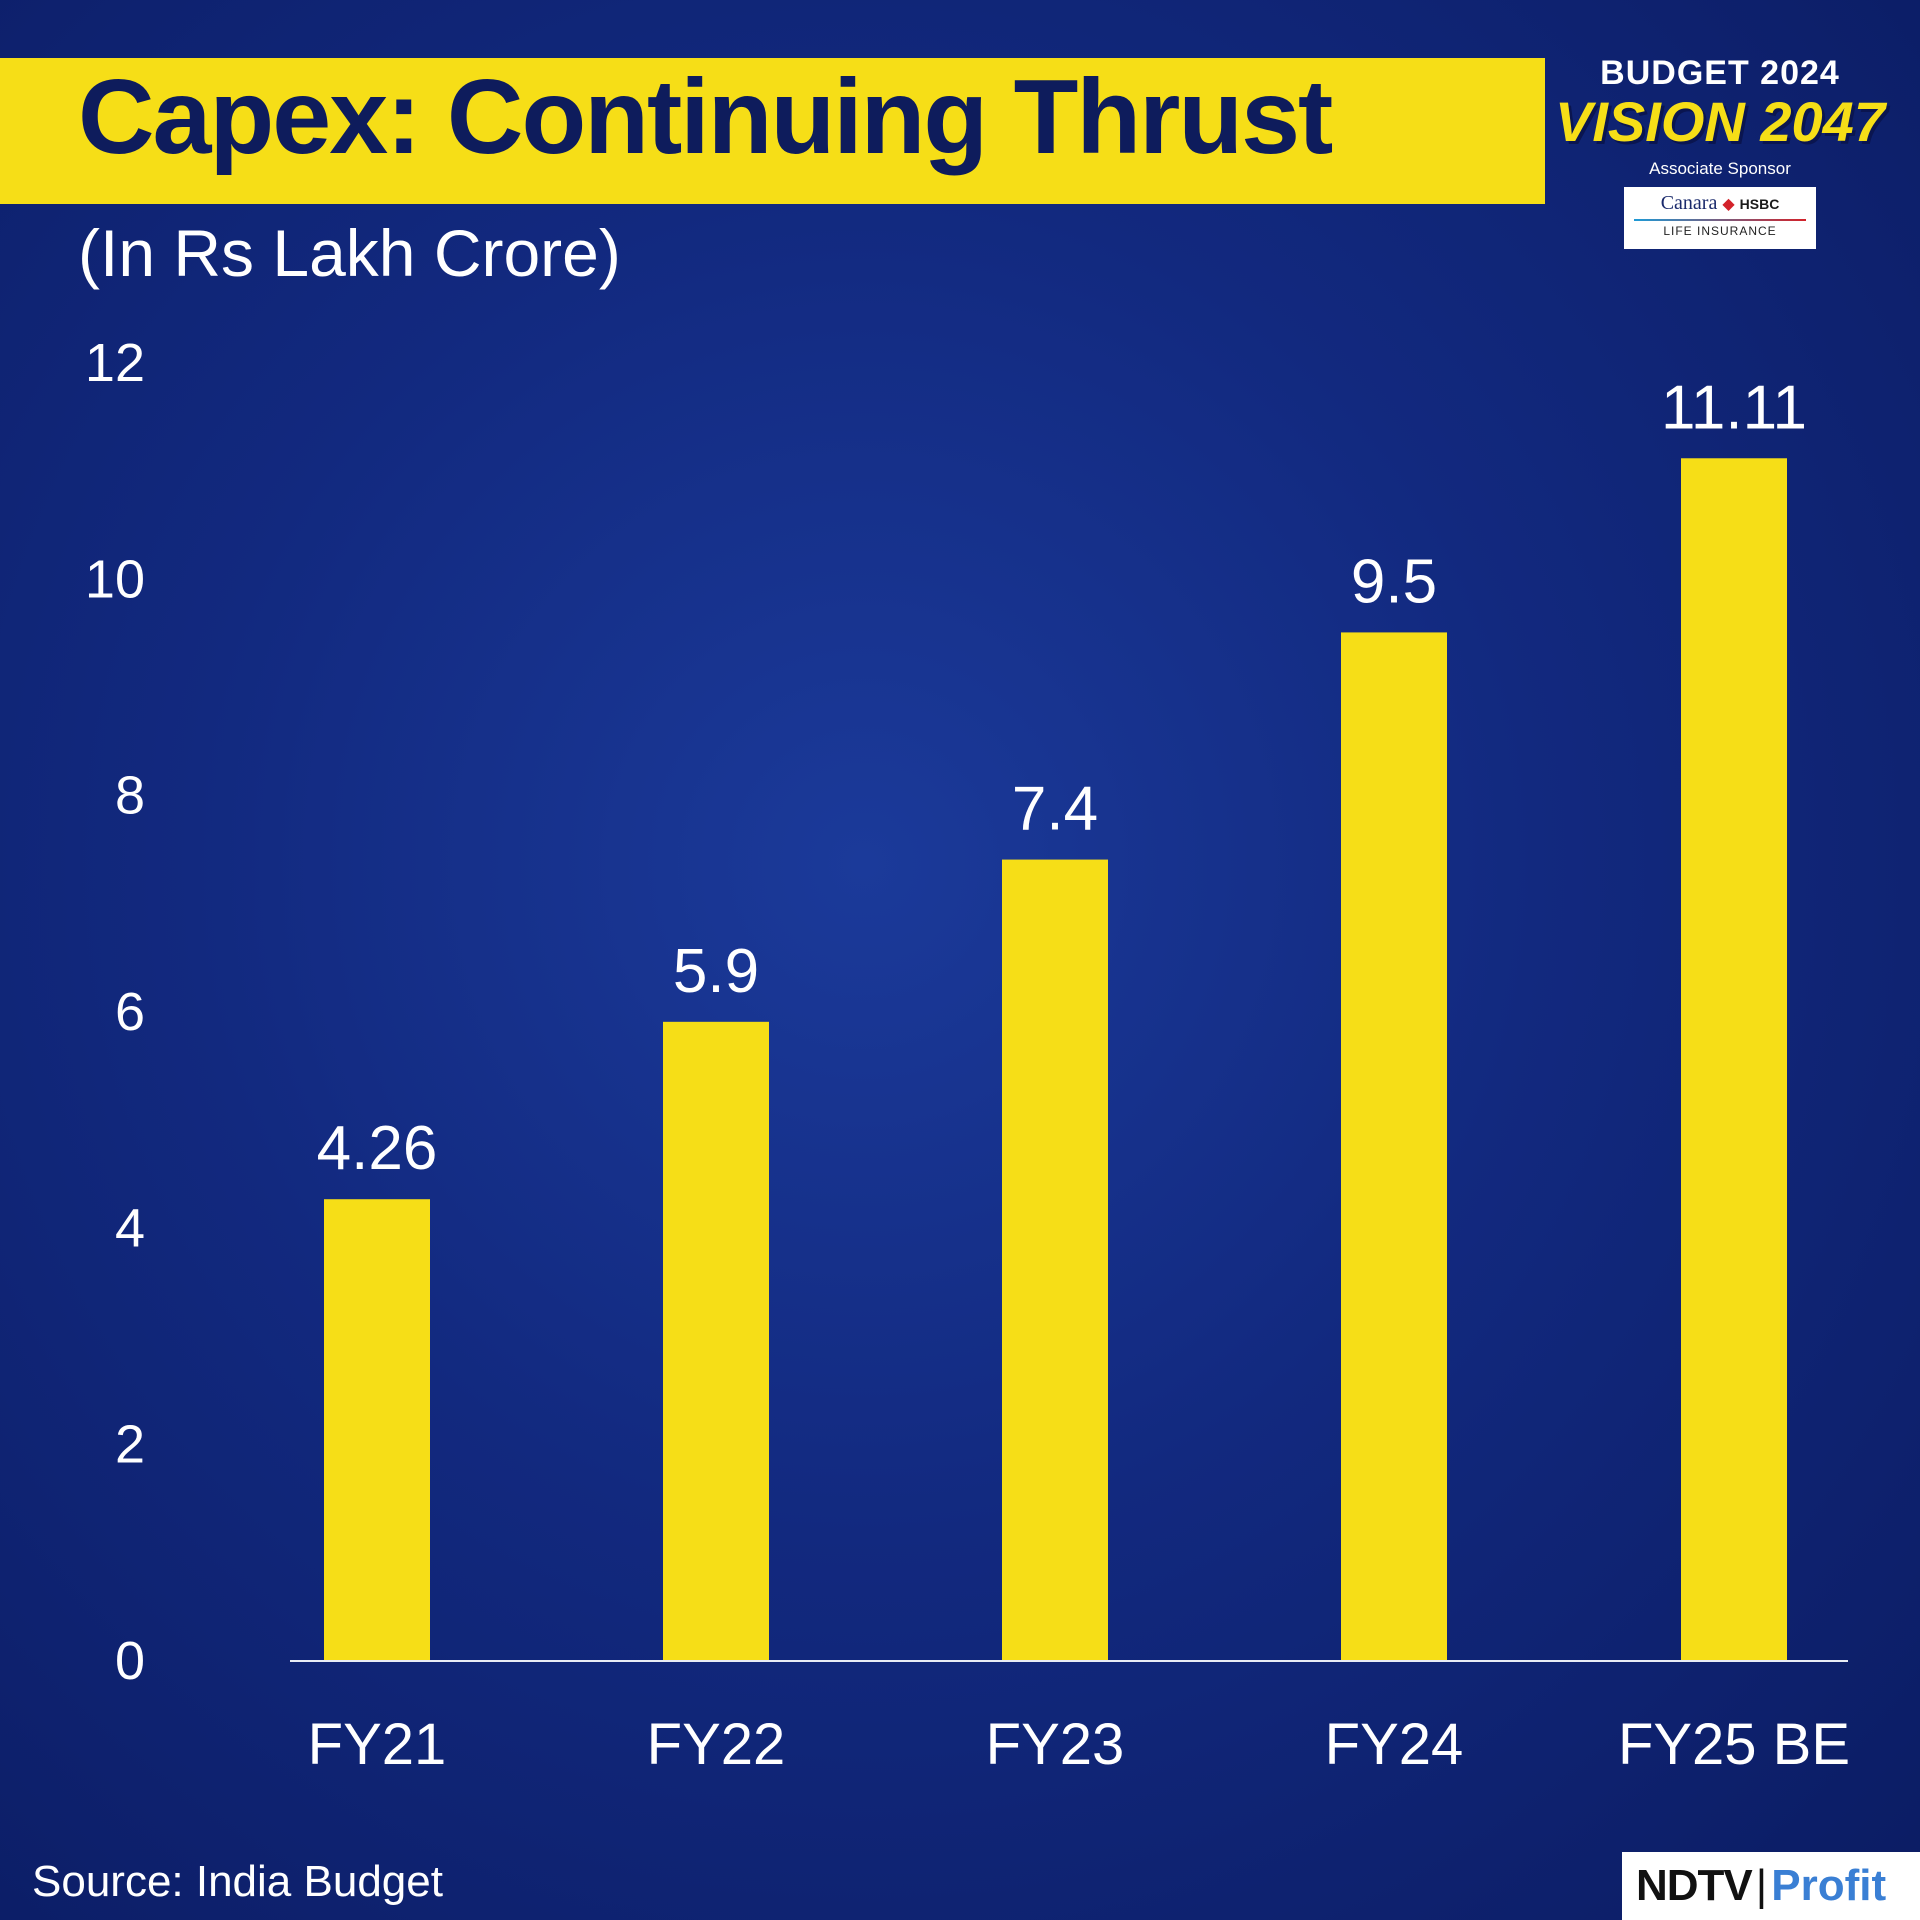  Describe the element at coordinates (1829, 1885) in the screenshot. I see `profit-text: Profit` at that location.